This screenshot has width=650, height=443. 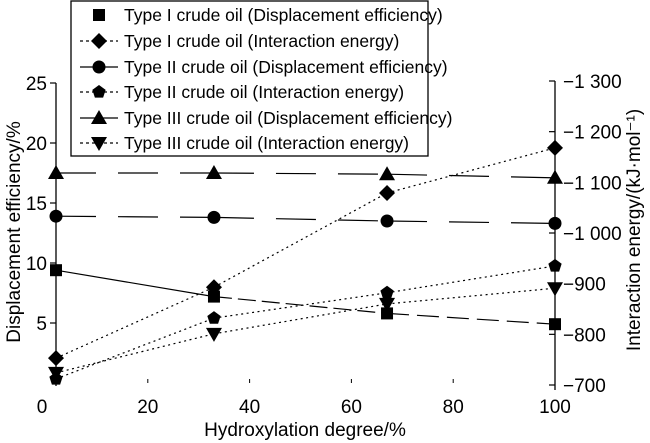 What do you see at coordinates (453, 407) in the screenshot?
I see `x-tick-label: 80` at bounding box center [453, 407].